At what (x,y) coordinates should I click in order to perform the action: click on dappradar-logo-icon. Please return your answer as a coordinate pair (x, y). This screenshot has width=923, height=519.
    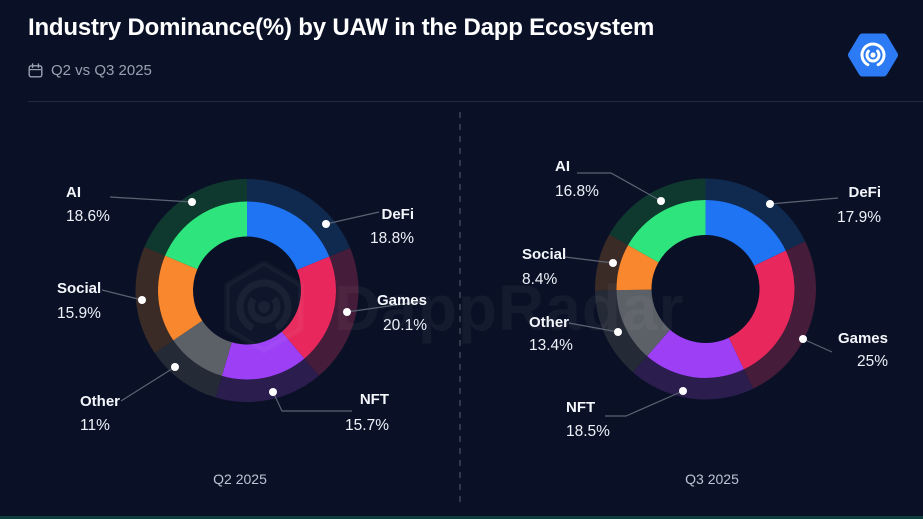
    Looking at the image, I should click on (873, 55).